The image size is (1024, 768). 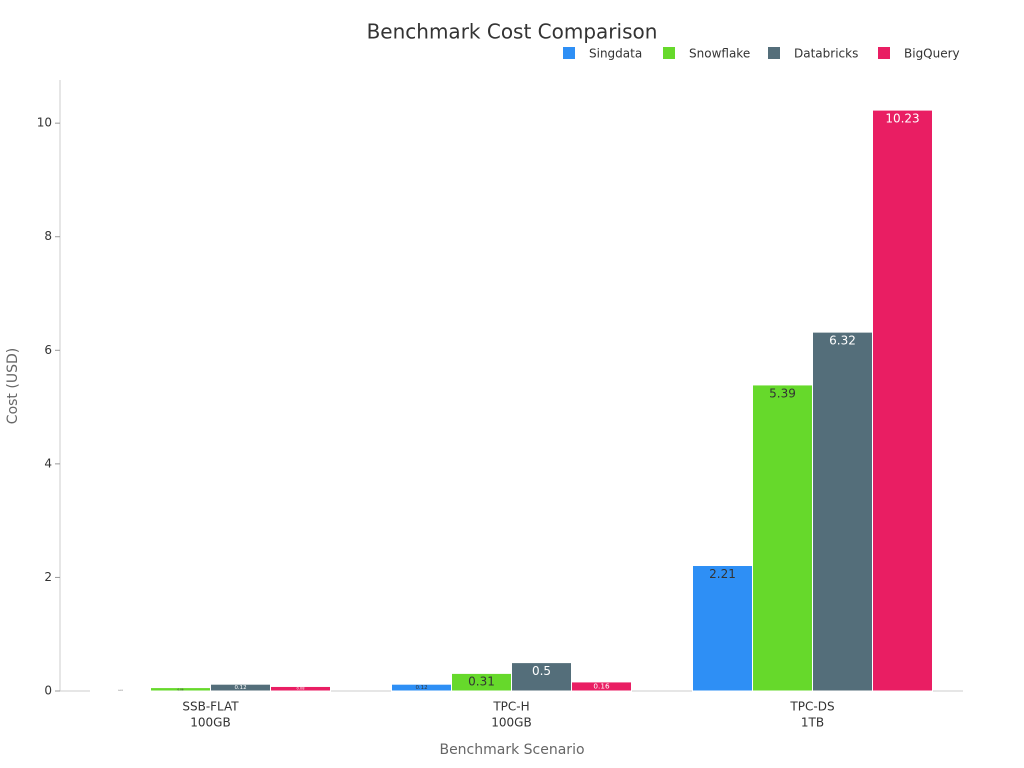 What do you see at coordinates (782, 393) in the screenshot?
I see `data-label: 5.39` at bounding box center [782, 393].